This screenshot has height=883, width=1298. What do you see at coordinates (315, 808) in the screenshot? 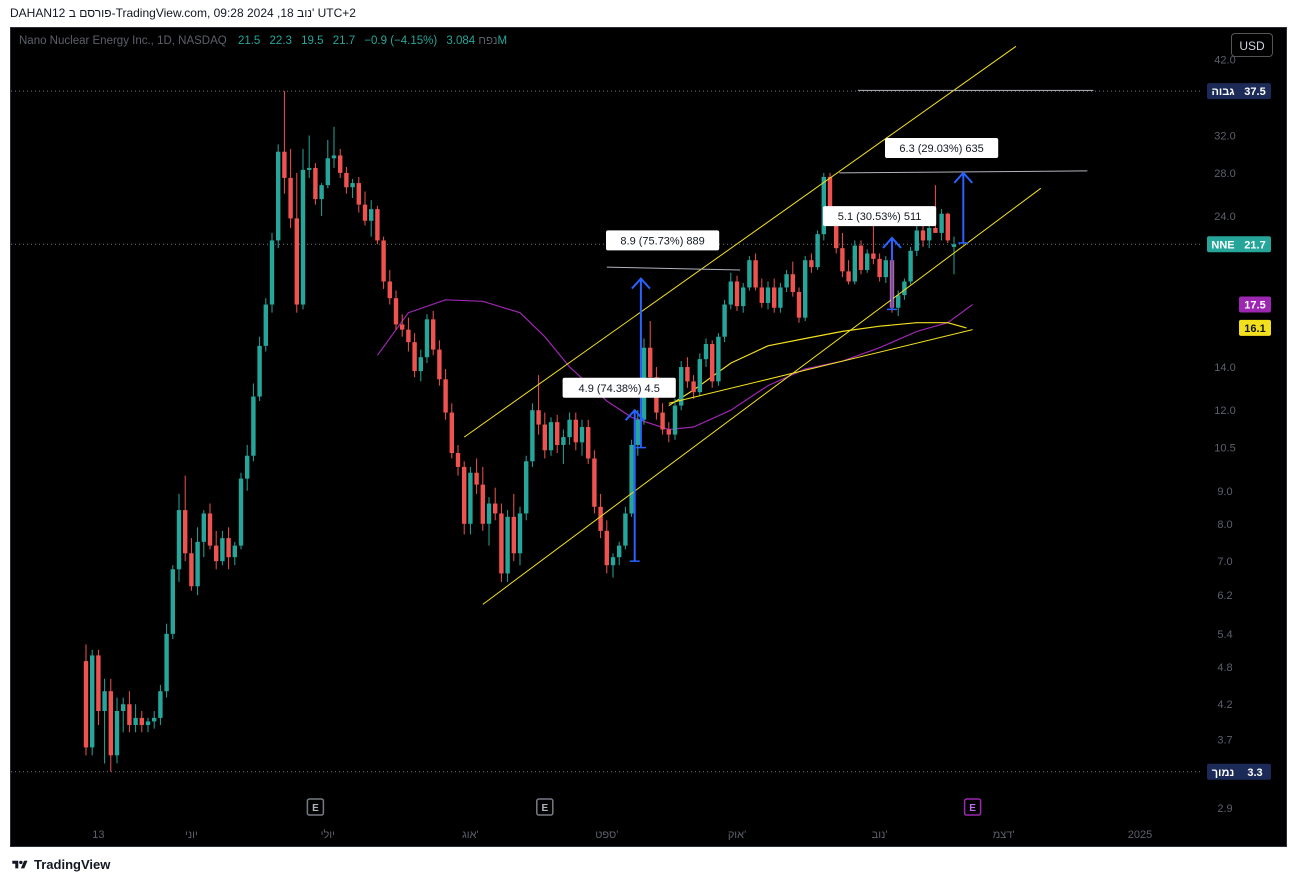
I see `earnings-marker-label: E` at bounding box center [315, 808].